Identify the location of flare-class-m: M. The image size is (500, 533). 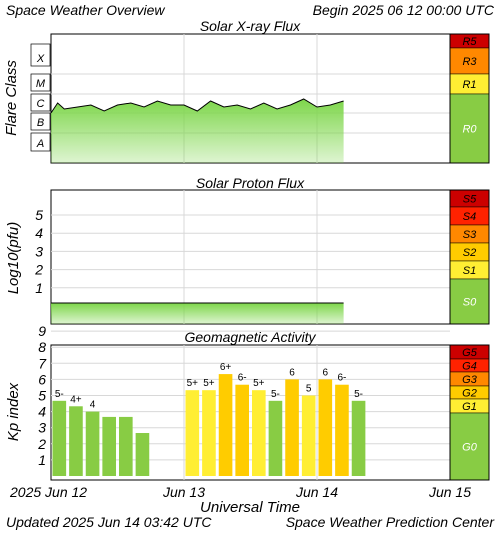
(41, 84).